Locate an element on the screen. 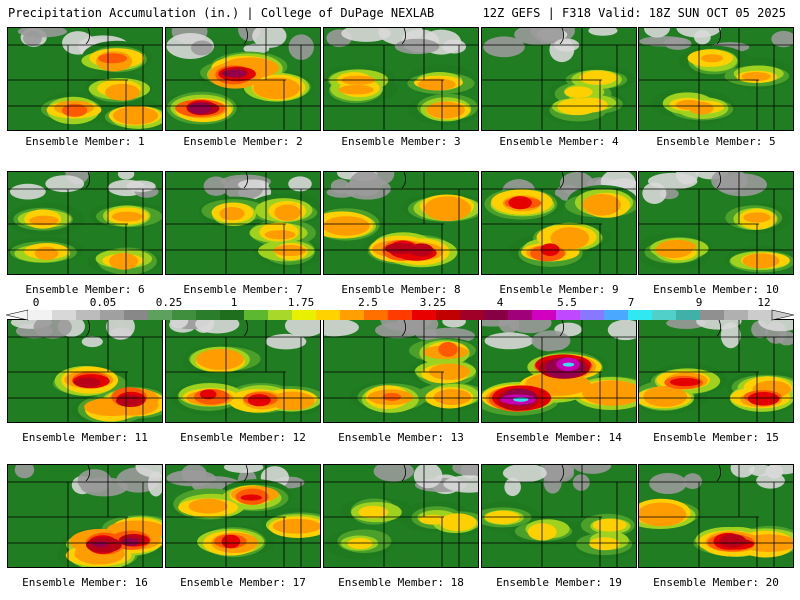 Image resolution: width=800 pixels, height=600 pixels. legend-tick-label: 1.75 is located at coordinates (301, 302).